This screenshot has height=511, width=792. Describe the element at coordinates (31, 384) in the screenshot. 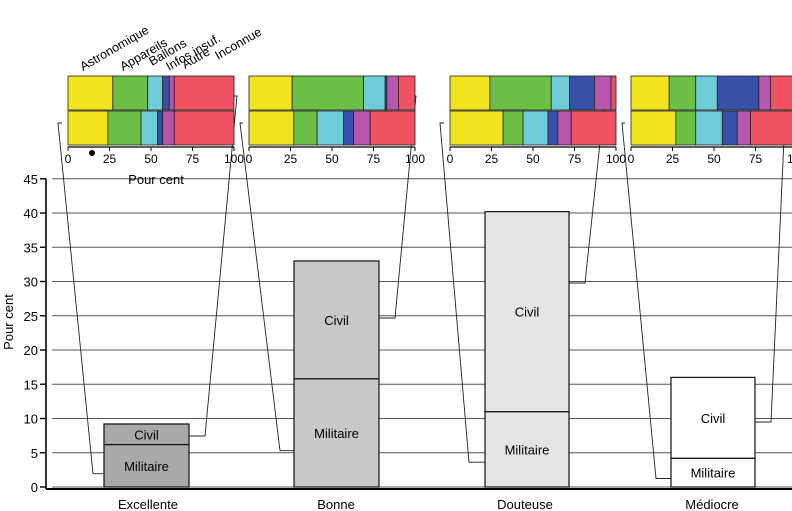

I see `y-tick-label: 15` at that location.